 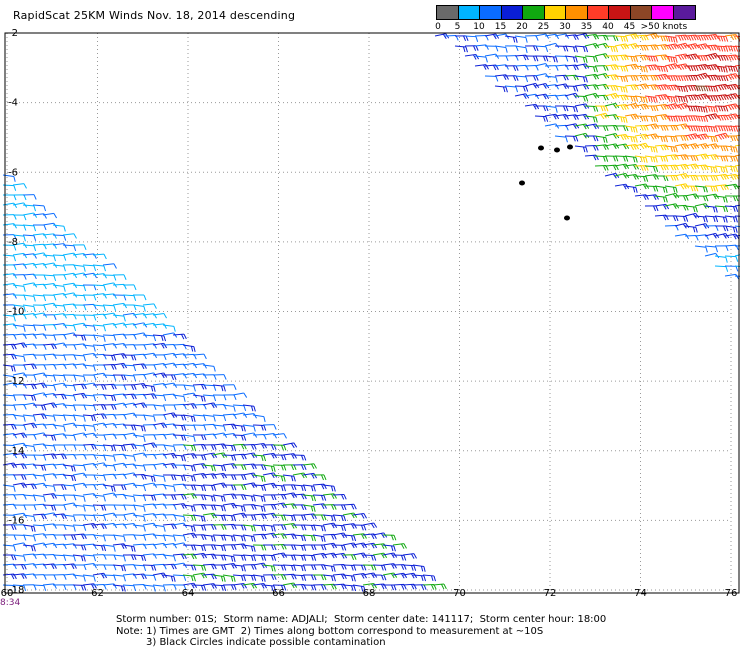 What do you see at coordinates (565, 27) in the screenshot?
I see `legend-label: 30` at bounding box center [565, 27].